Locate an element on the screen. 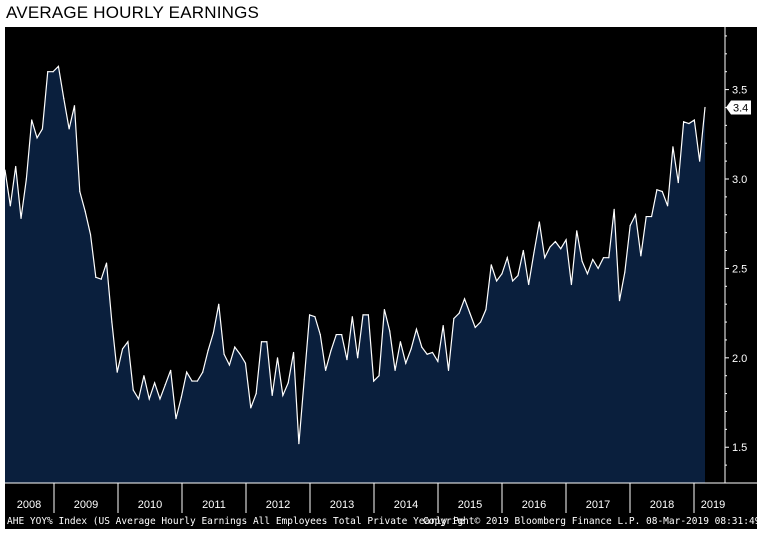  x-tick-label: 2013 is located at coordinates (342, 505).